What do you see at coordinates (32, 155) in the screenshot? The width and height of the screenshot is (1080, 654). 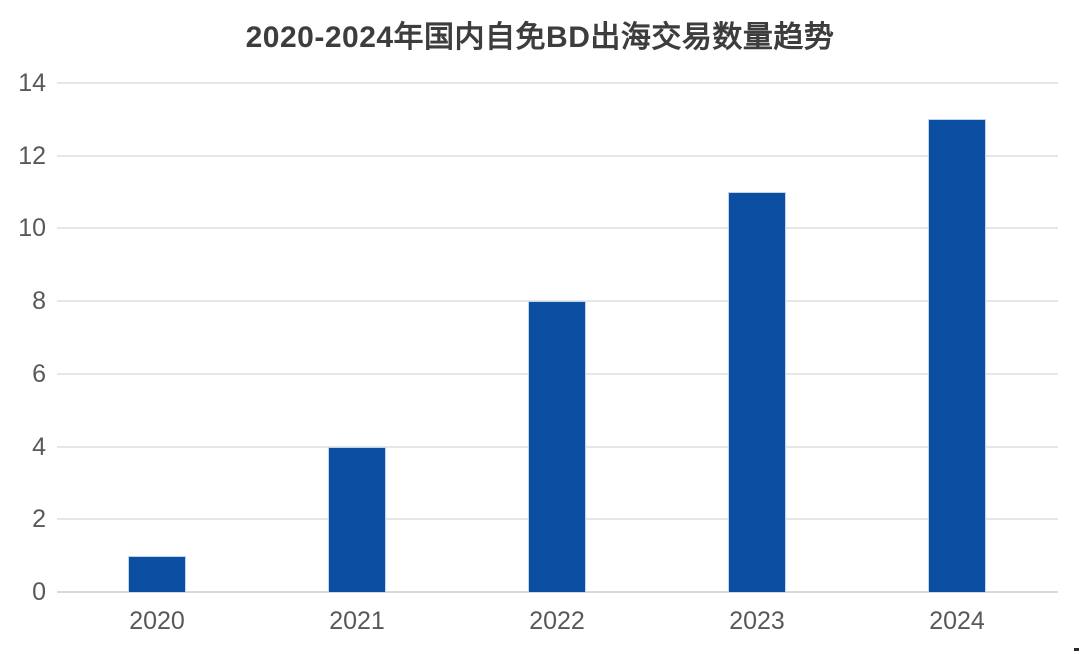 I see `y-tick-label-12: 12` at bounding box center [32, 155].